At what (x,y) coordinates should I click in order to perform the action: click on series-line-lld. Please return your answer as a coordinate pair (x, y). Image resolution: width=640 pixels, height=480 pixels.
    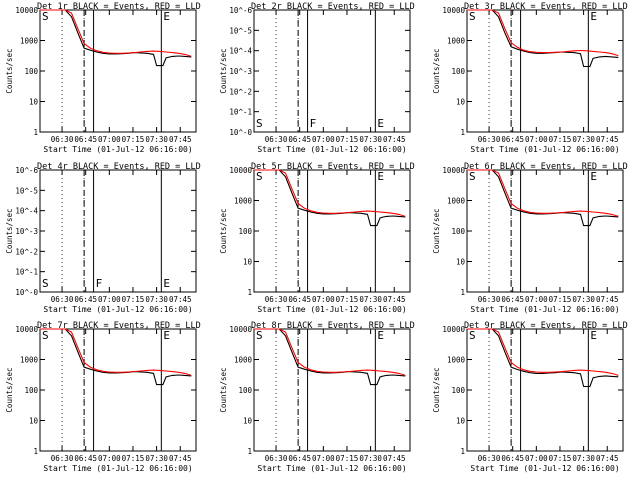
    Looking at the image, I should click on (543, 352).